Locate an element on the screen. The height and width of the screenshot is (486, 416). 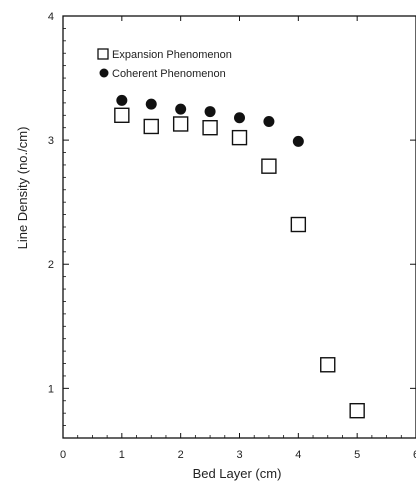
x-tick-label: 6 is located at coordinates (414, 455).